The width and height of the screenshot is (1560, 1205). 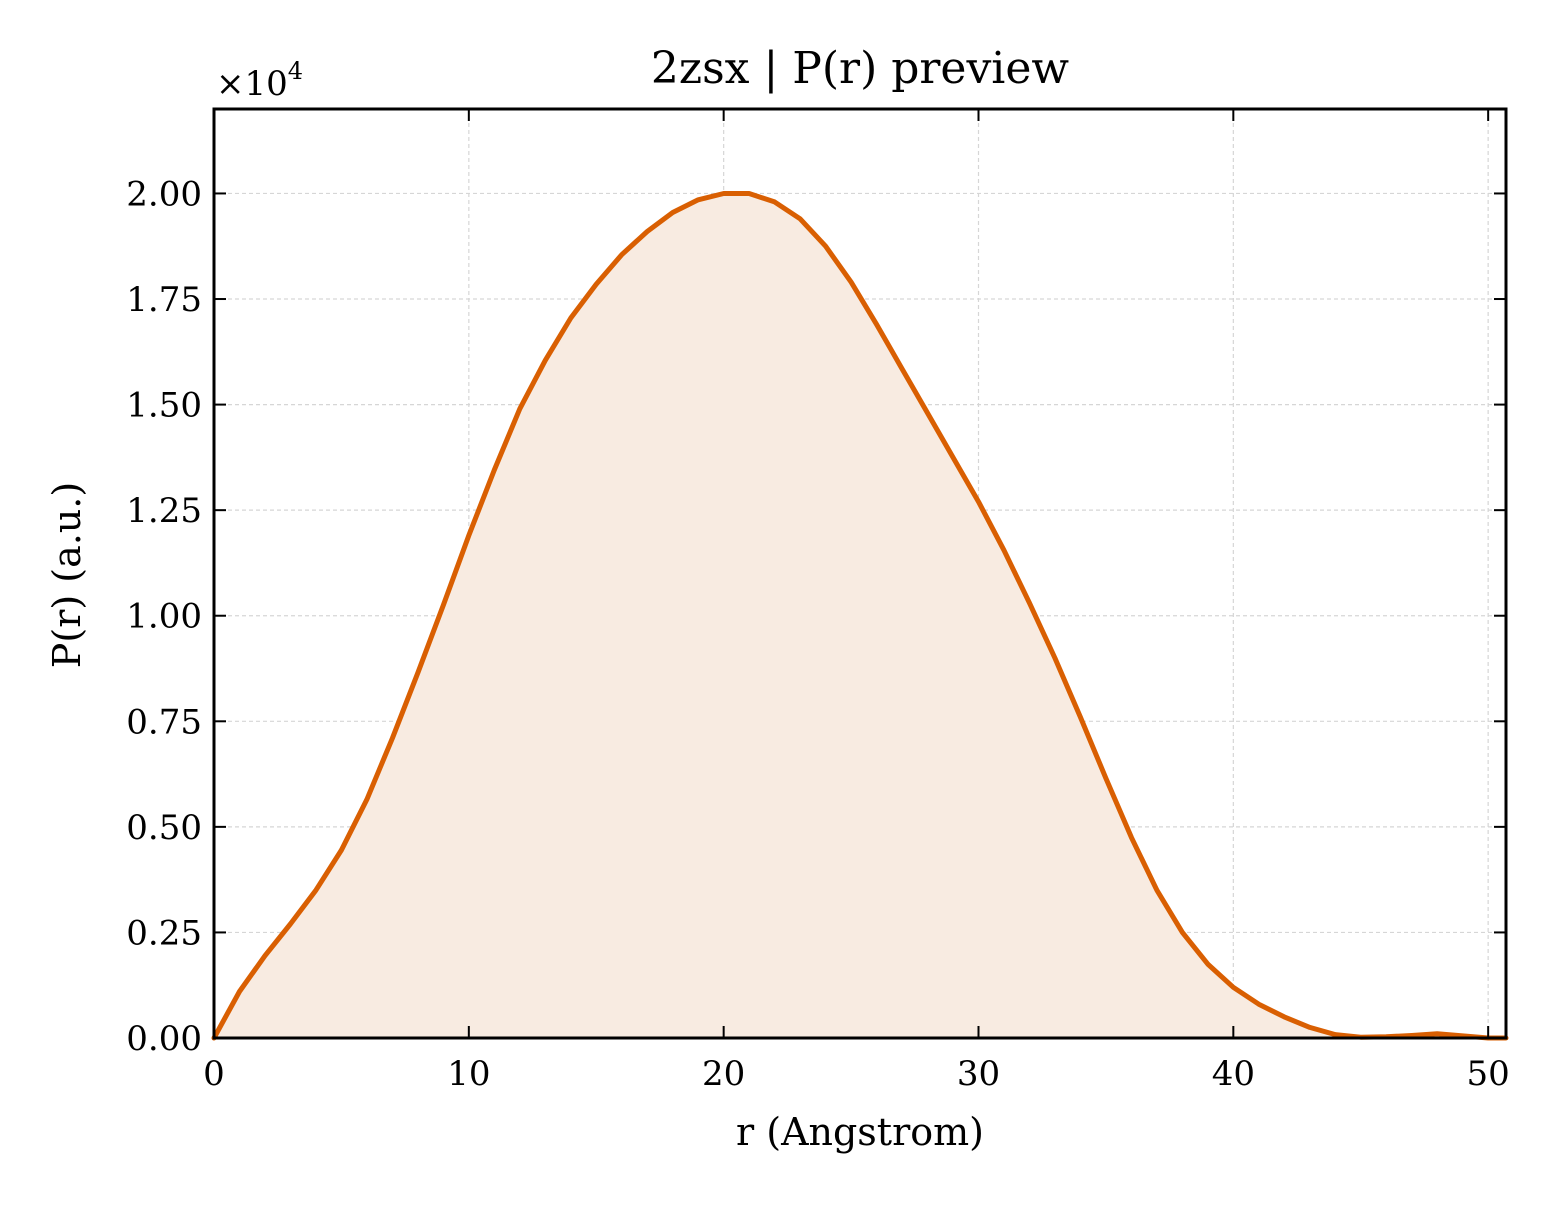 I want to click on y-tick-label: 0.25, so click(x=164, y=933).